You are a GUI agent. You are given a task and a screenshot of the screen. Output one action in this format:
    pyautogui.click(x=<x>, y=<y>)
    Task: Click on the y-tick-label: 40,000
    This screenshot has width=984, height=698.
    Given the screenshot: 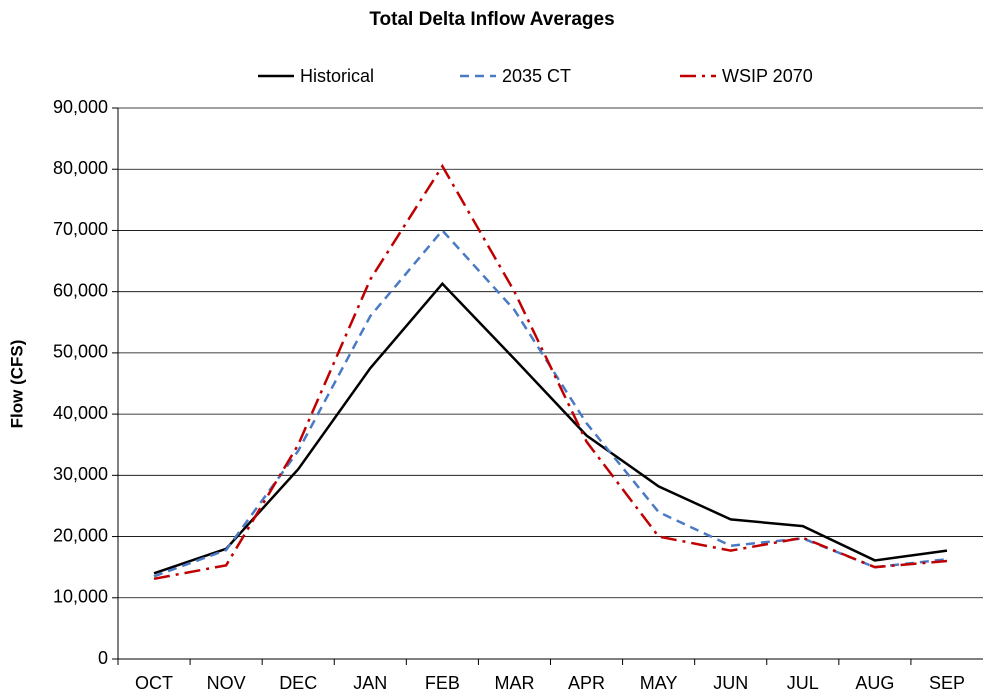 What is the action you would take?
    pyautogui.click(x=80, y=413)
    